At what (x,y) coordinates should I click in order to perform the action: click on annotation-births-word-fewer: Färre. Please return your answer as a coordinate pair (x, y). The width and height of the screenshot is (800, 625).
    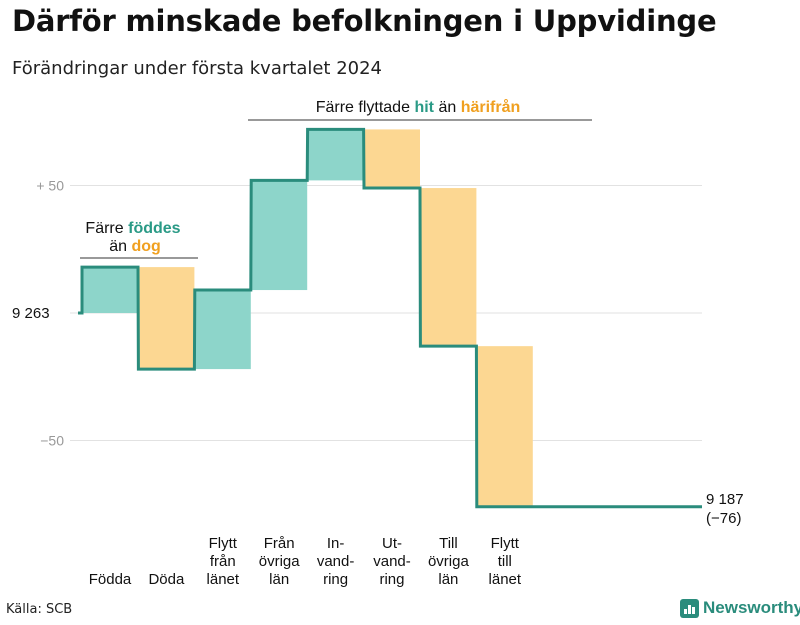
    Looking at the image, I should click on (104, 228).